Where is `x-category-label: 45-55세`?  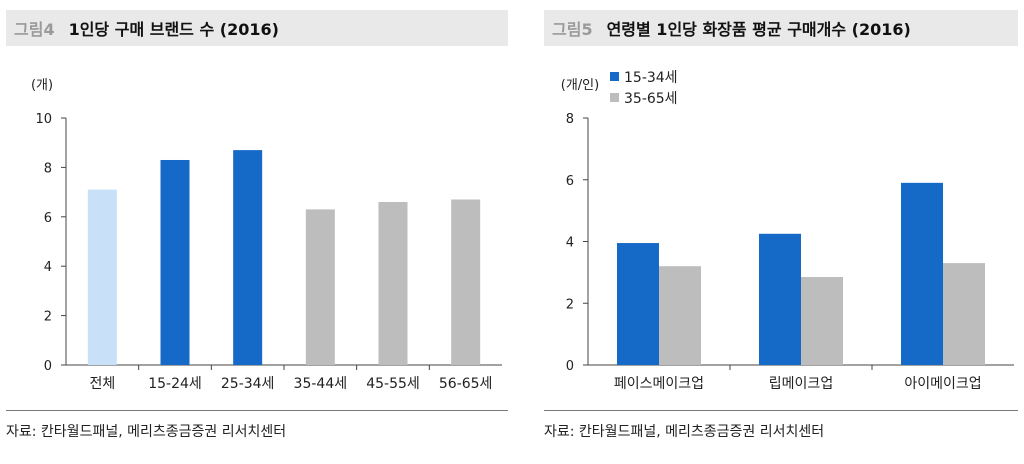
x-category-label: 45-55세 is located at coordinates (393, 384).